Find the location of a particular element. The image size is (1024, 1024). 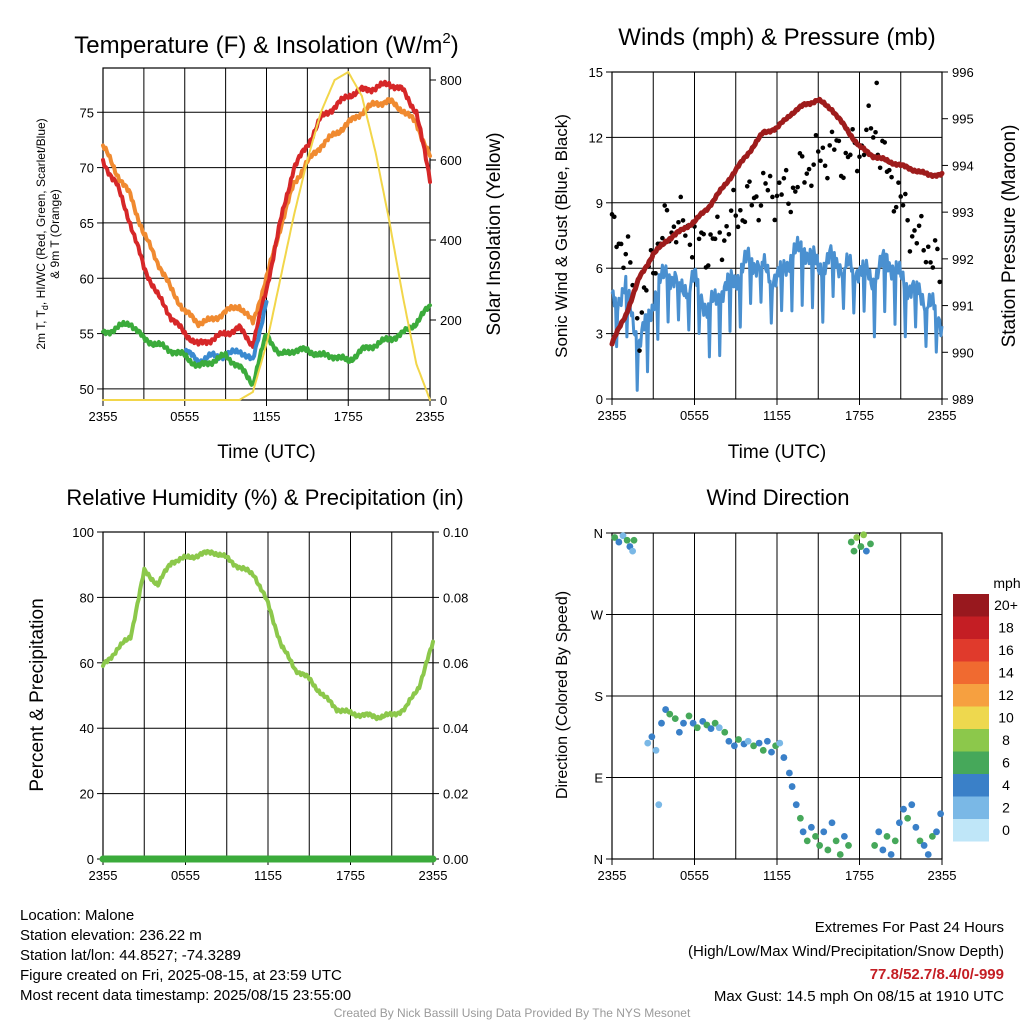

speed-legend-label: 16 is located at coordinates (1006, 650).